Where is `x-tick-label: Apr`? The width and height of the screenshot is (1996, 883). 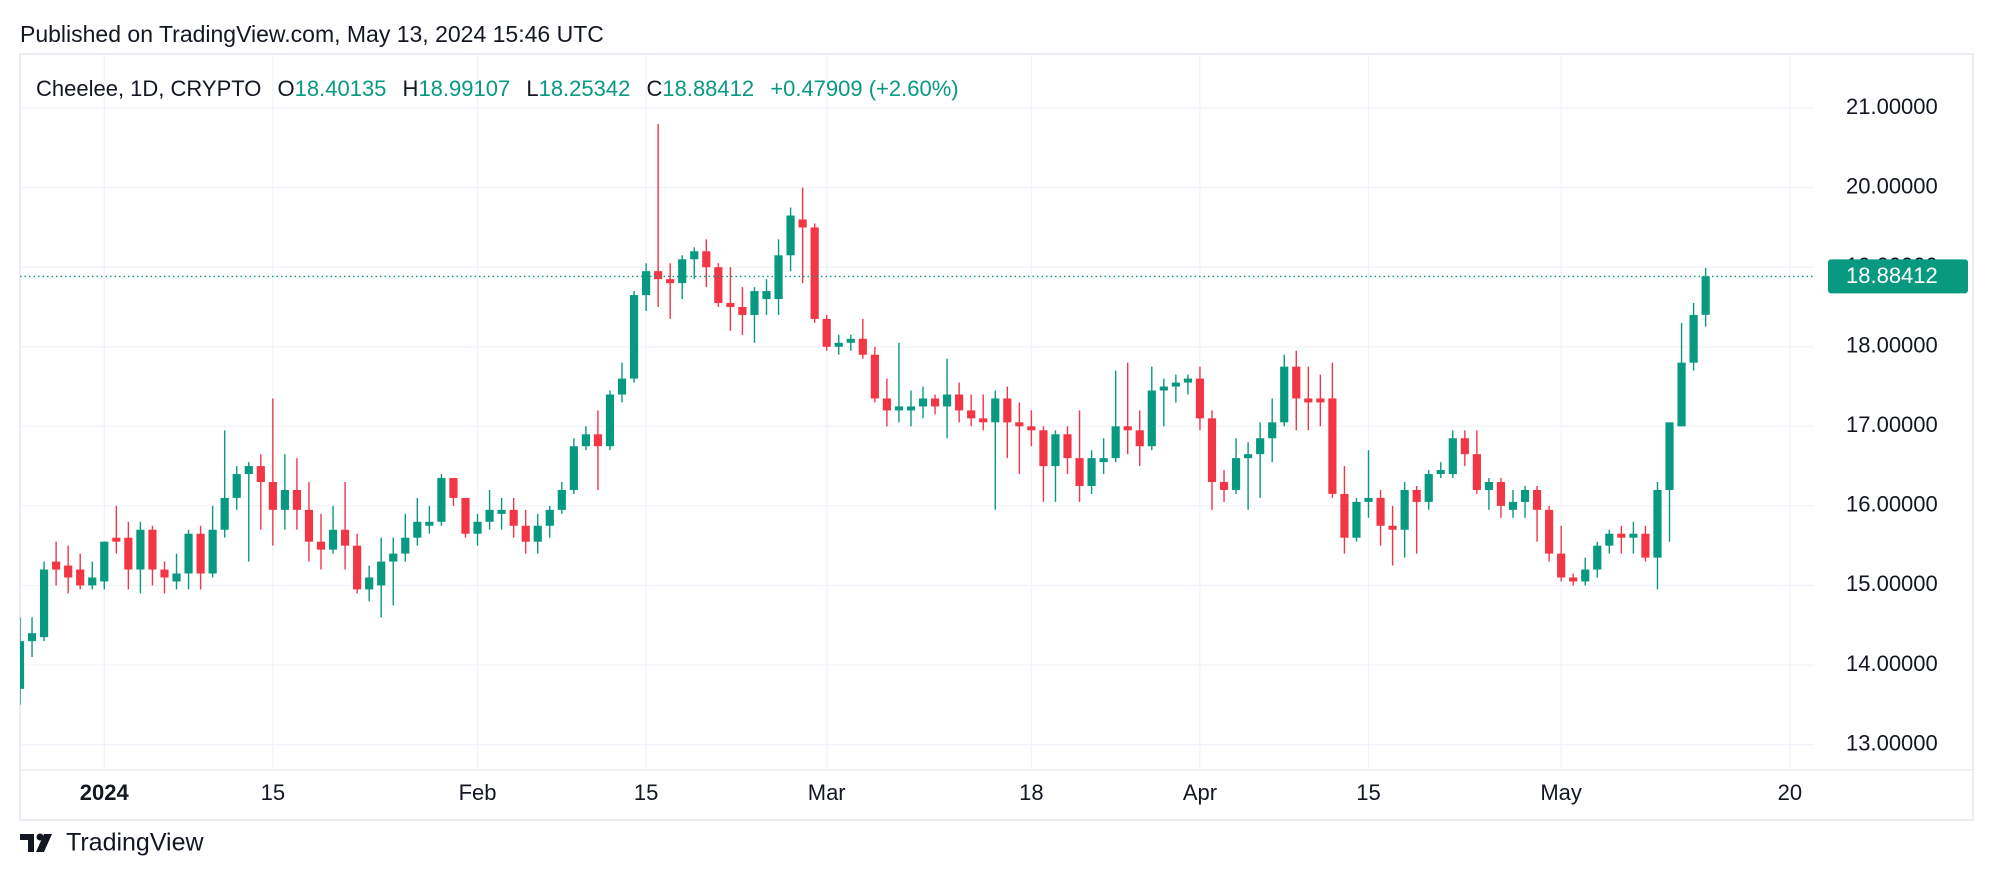
x-tick-label: Apr is located at coordinates (1200, 792).